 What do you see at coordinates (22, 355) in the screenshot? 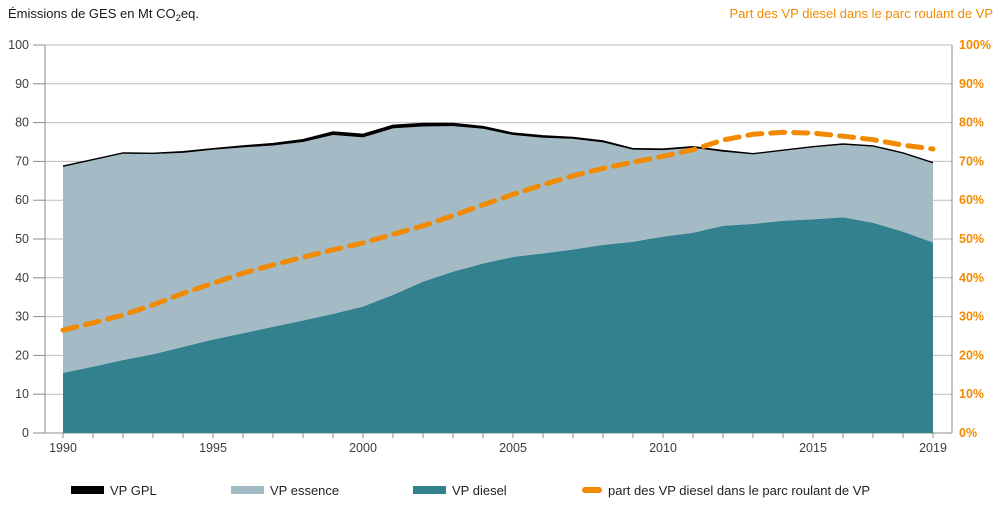
I see `y-axis-left-label: 20` at bounding box center [22, 355].